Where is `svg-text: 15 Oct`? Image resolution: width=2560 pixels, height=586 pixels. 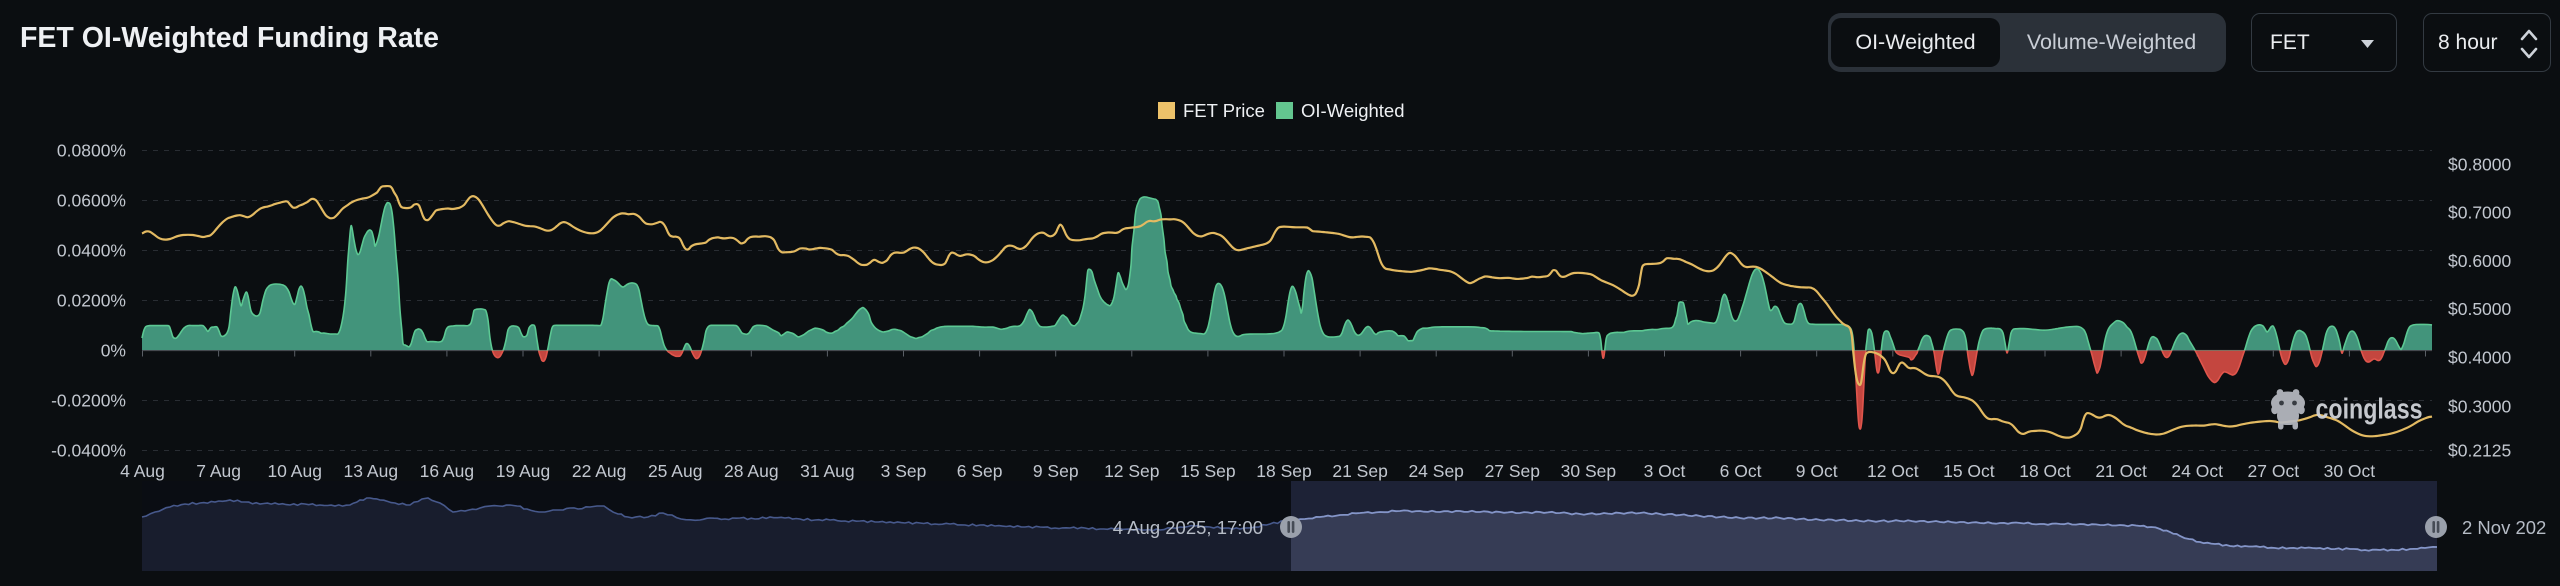
svg-text: 15 Oct is located at coordinates (1969, 471).